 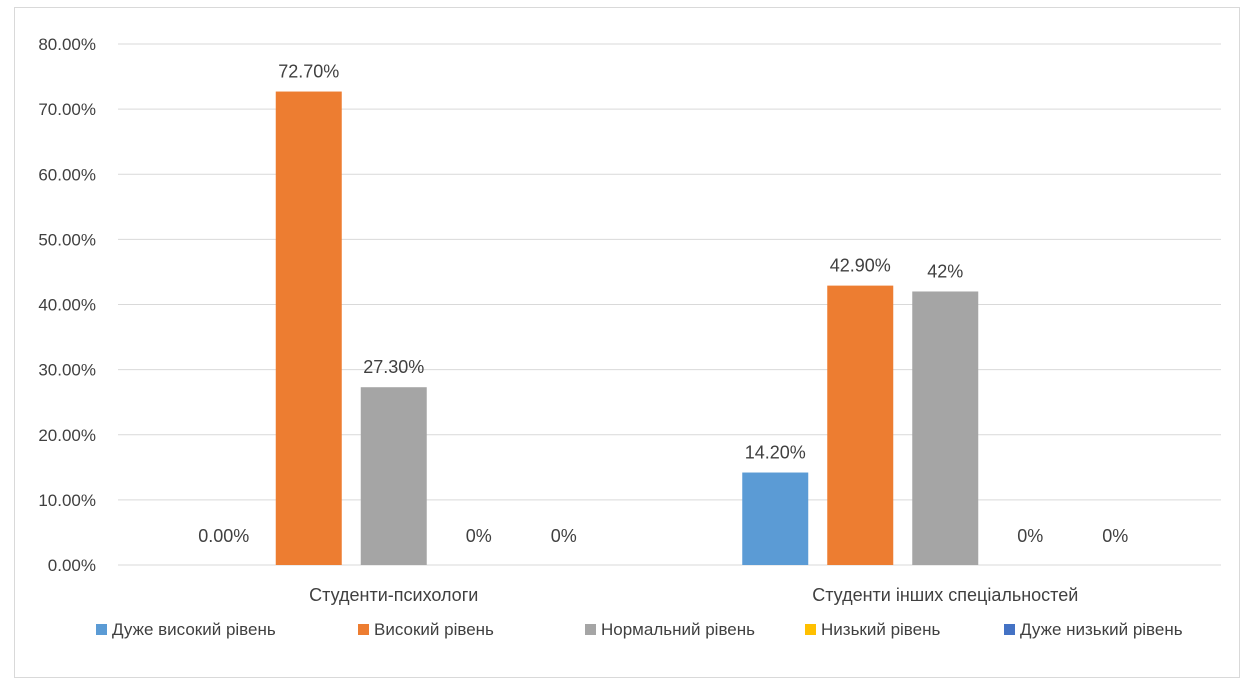 I want to click on legend-label: Дуже низький рівень, so click(x=1101, y=629).